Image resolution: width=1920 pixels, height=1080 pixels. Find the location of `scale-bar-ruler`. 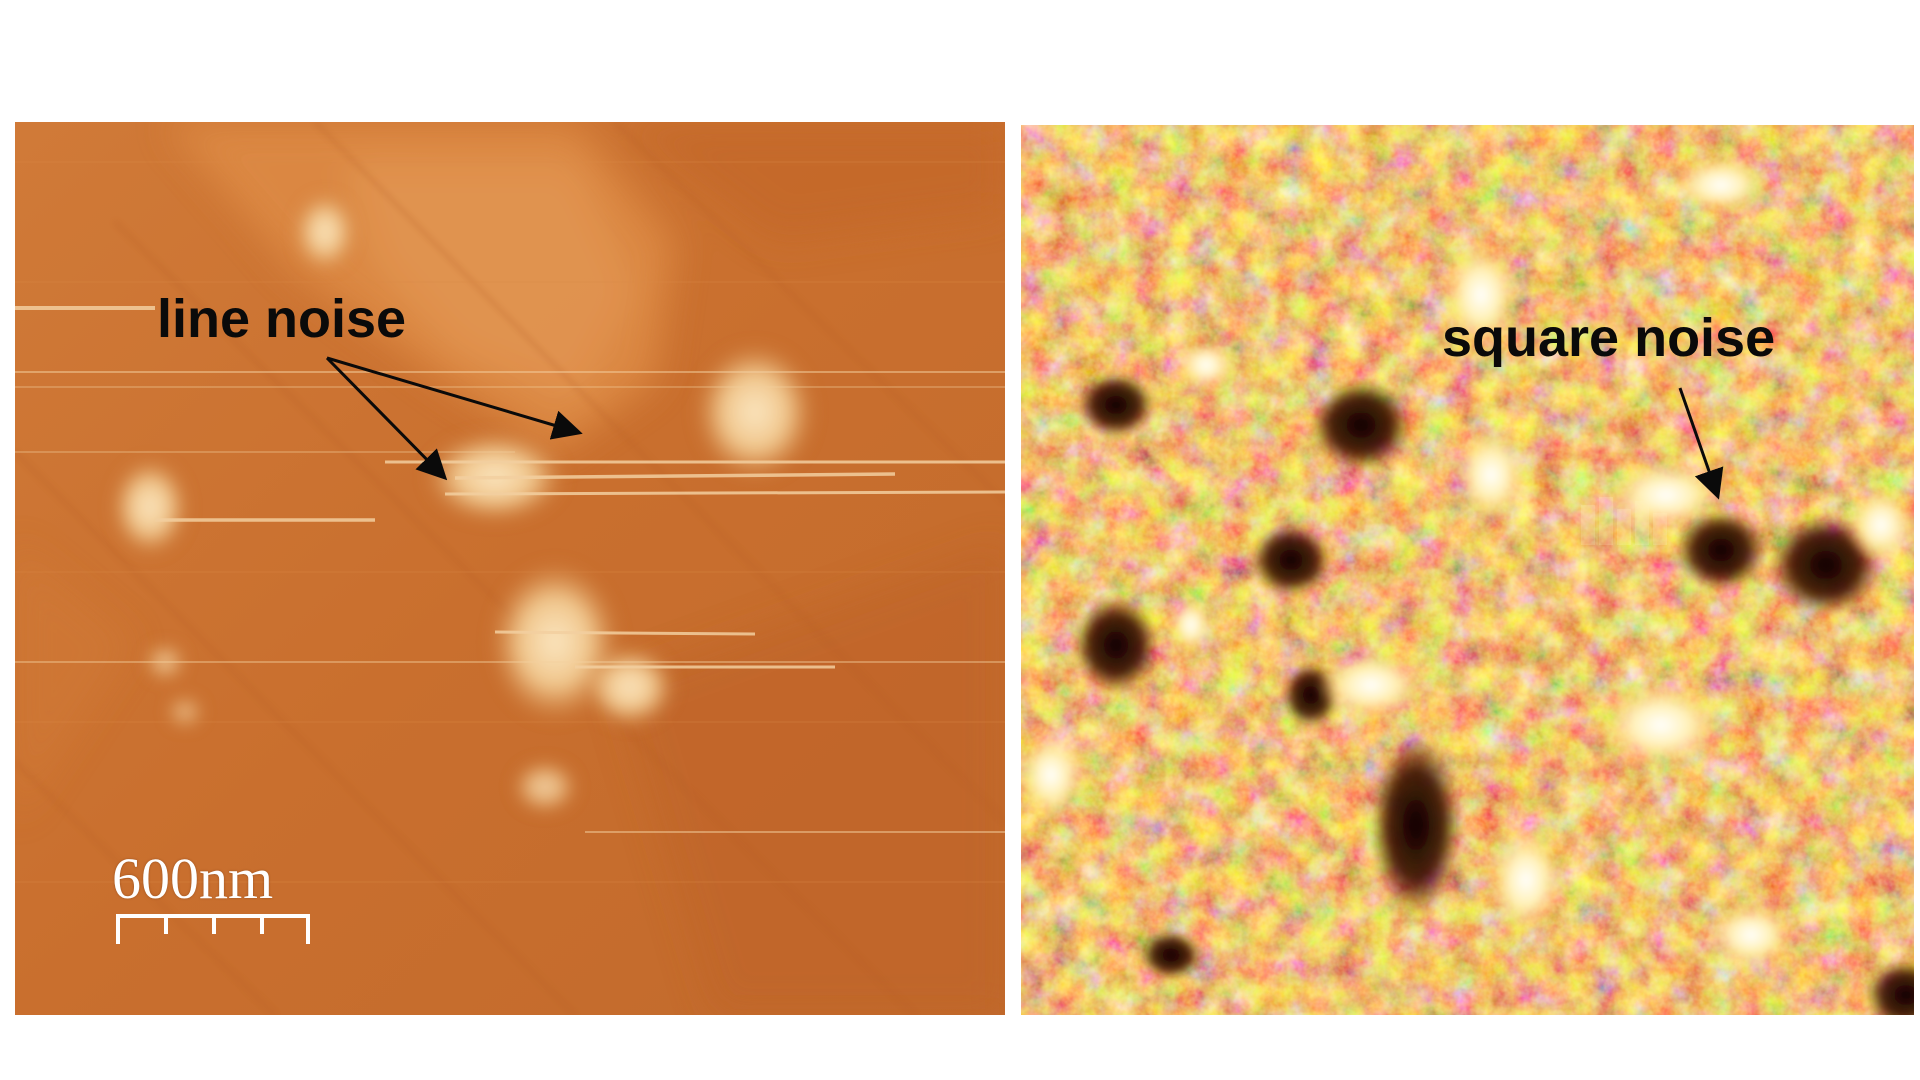

scale-bar-ruler is located at coordinates (213, 929).